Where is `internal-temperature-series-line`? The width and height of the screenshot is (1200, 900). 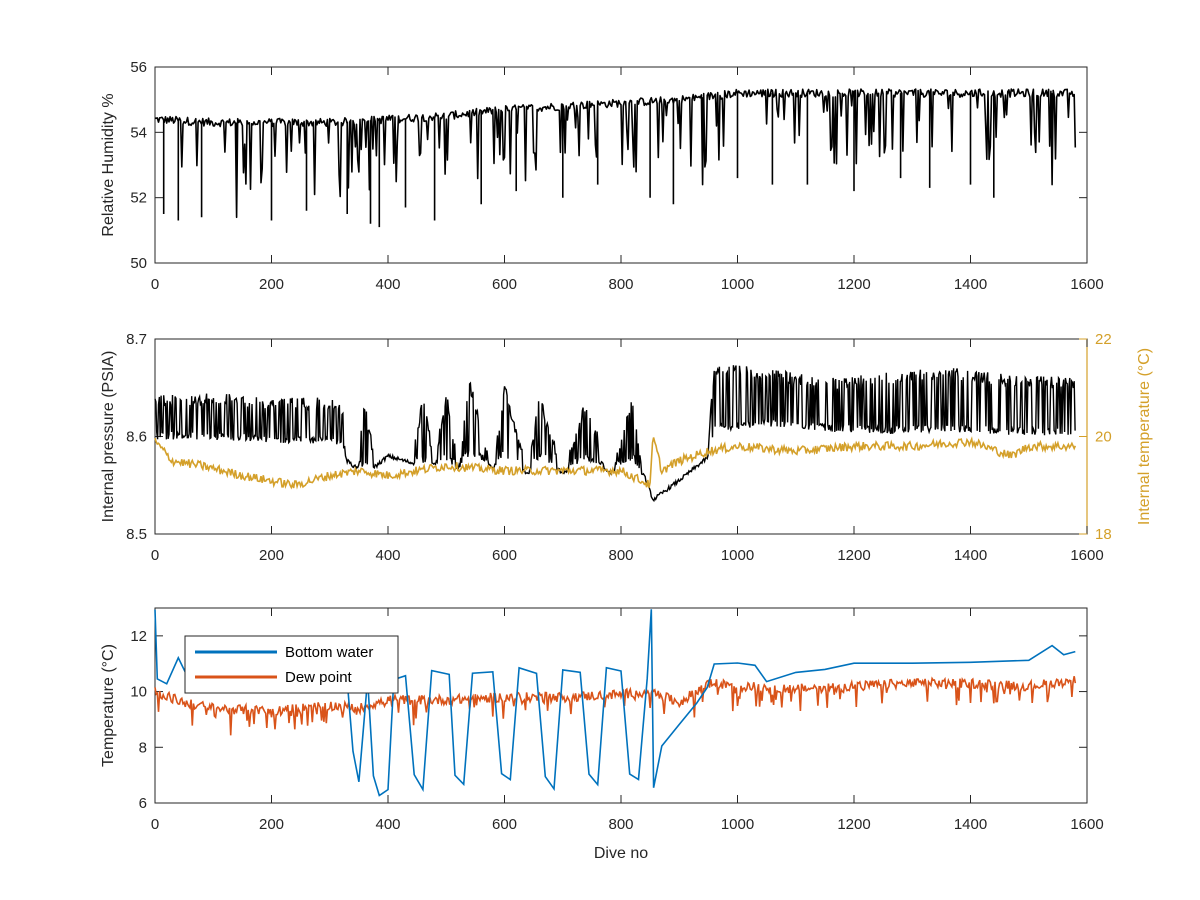 internal-temperature-series-line is located at coordinates (615, 463).